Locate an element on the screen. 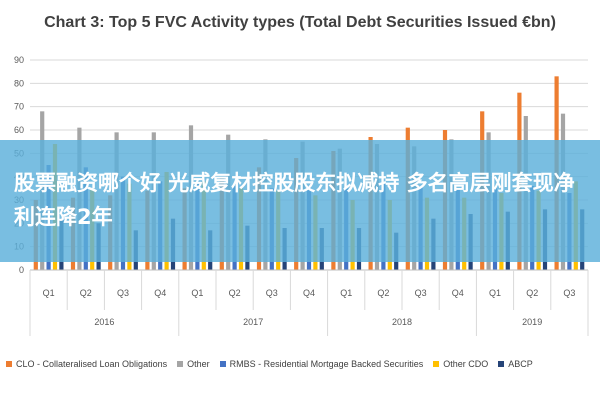  group-label: 2017 is located at coordinates (253, 322).